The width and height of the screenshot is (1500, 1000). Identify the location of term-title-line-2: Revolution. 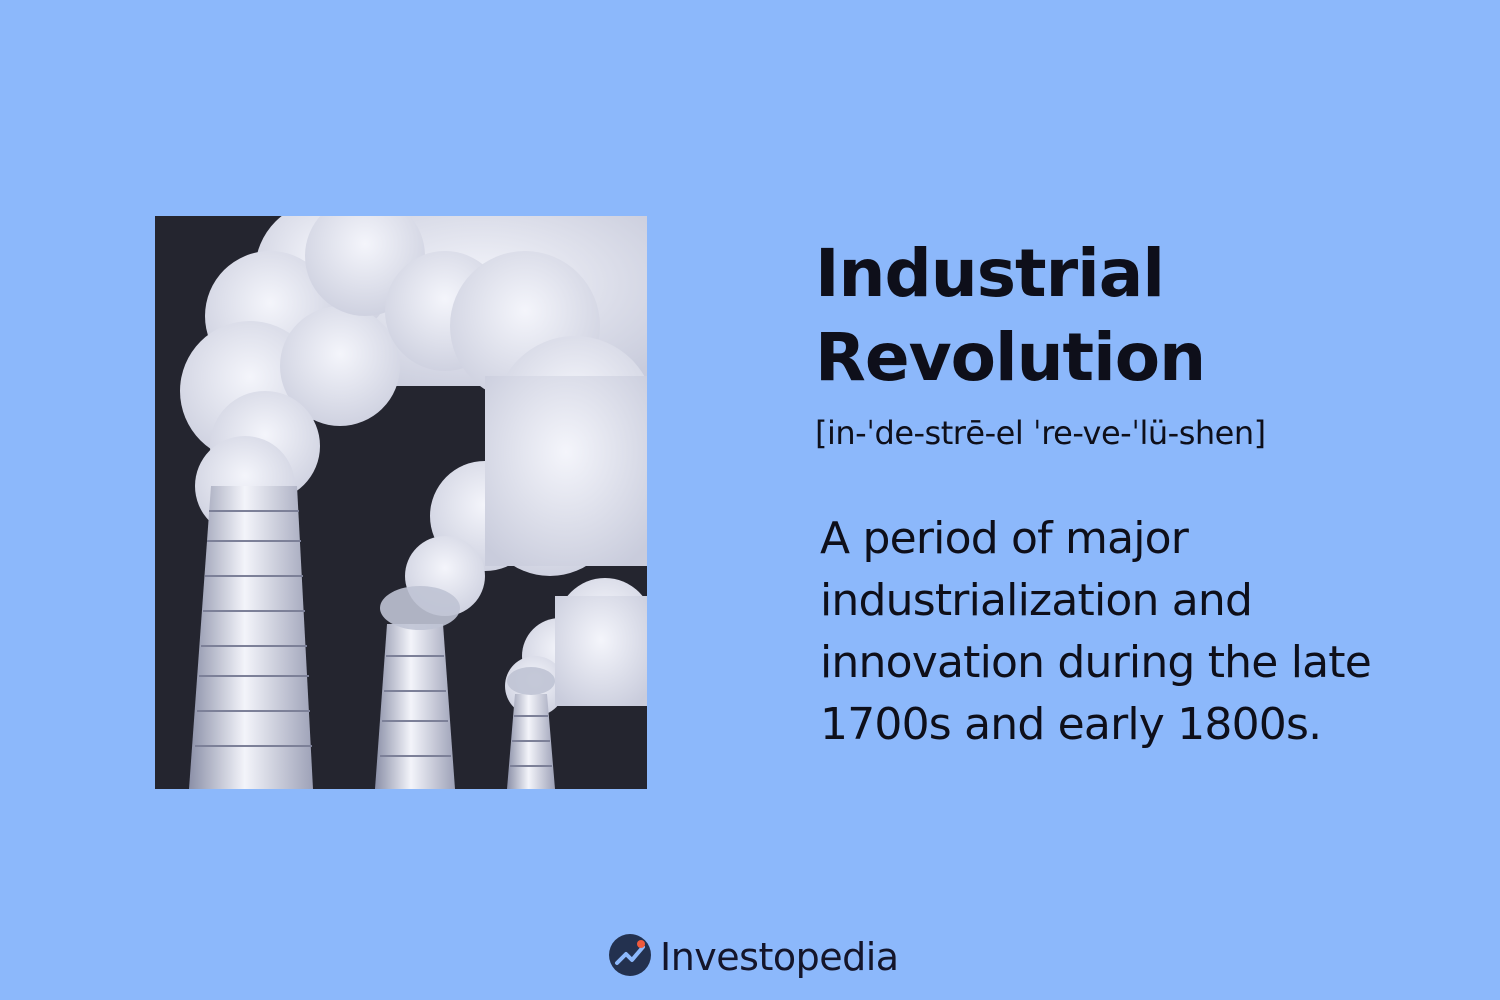
(1010, 357).